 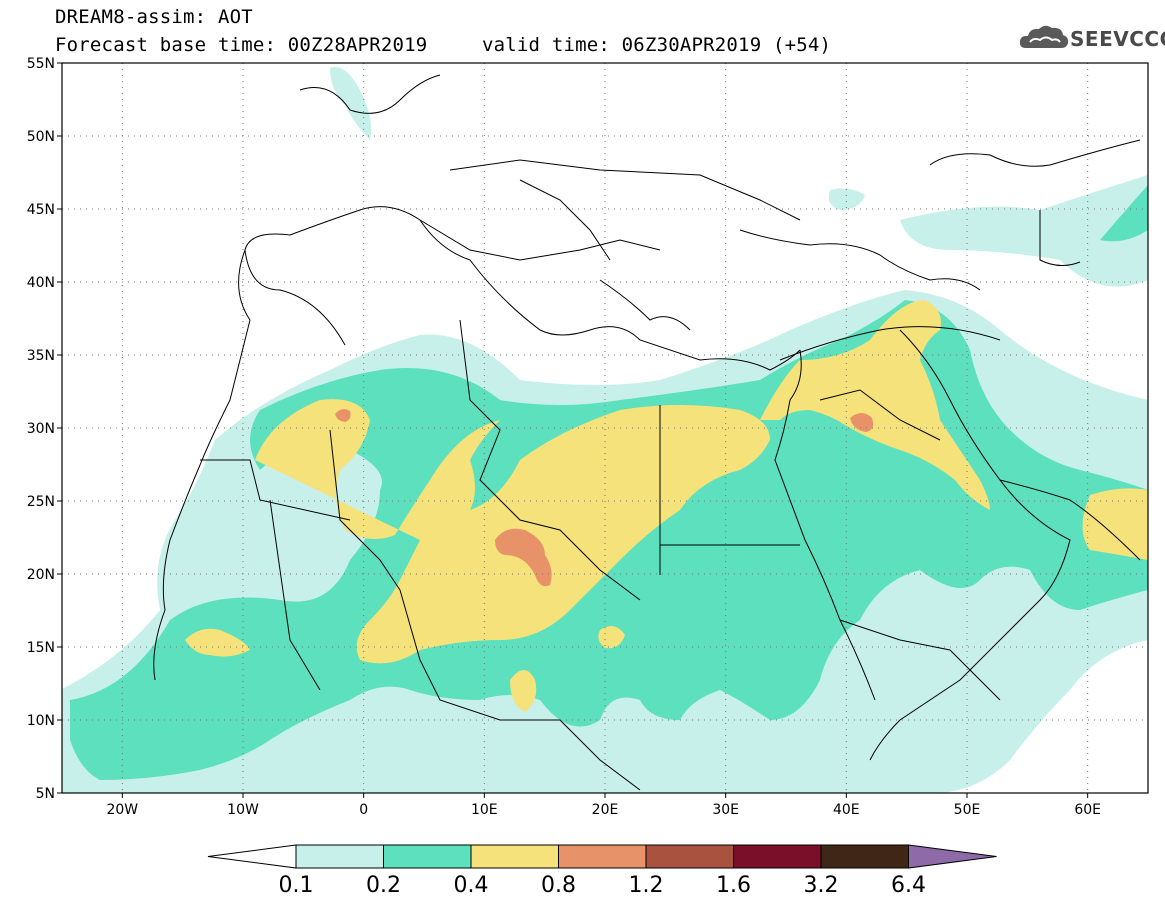 What do you see at coordinates (122, 810) in the screenshot?
I see `lon-tick-label: 20W` at bounding box center [122, 810].